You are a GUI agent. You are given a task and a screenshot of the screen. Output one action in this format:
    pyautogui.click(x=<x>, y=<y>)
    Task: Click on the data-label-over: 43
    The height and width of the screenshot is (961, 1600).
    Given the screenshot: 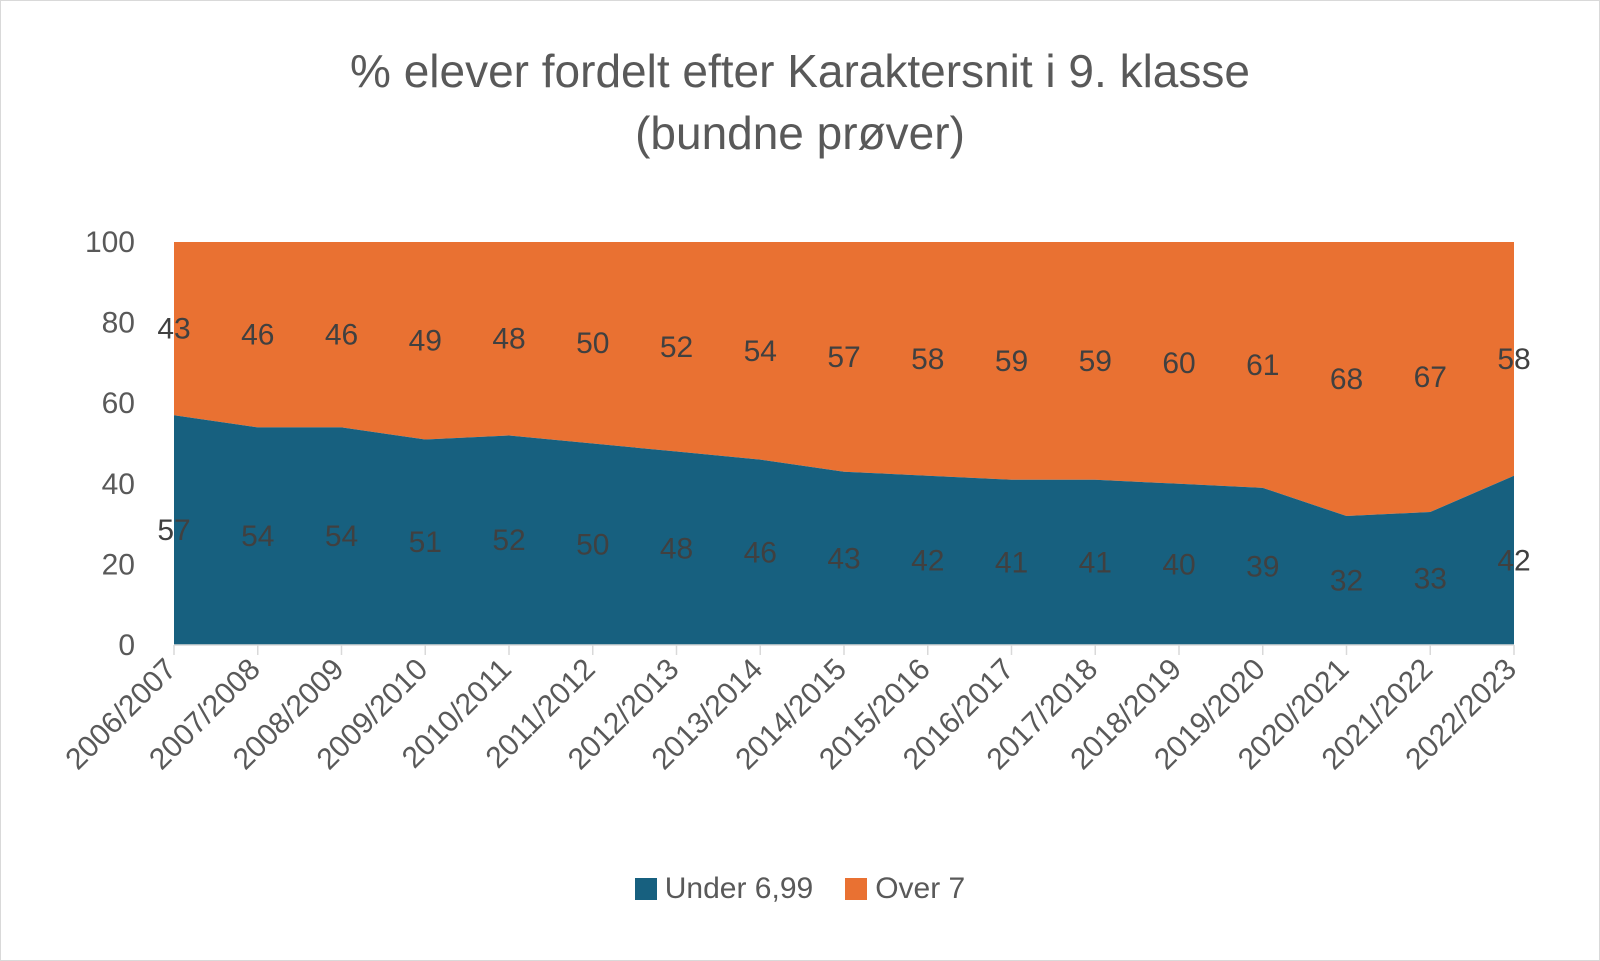 What is the action you would take?
    pyautogui.click(x=173, y=329)
    